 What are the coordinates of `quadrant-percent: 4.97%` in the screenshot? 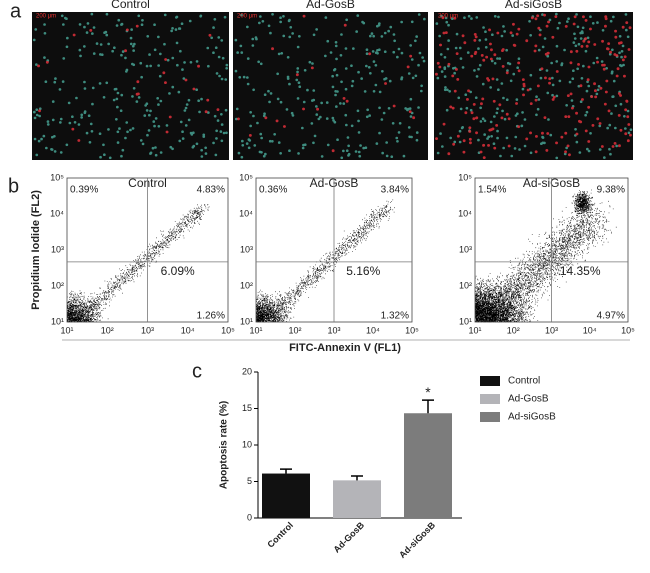 It's located at (611, 316).